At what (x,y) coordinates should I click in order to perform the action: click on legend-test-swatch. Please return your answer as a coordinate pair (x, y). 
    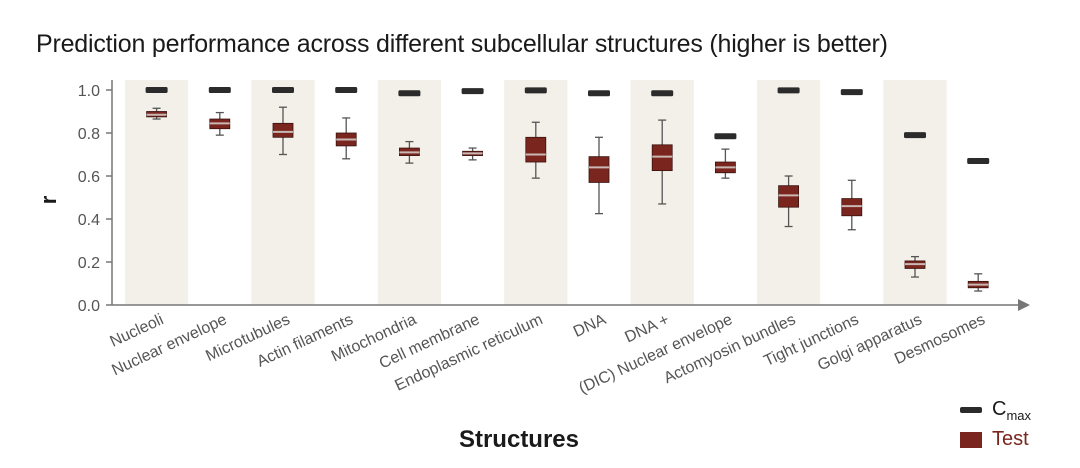
    Looking at the image, I should click on (971, 439).